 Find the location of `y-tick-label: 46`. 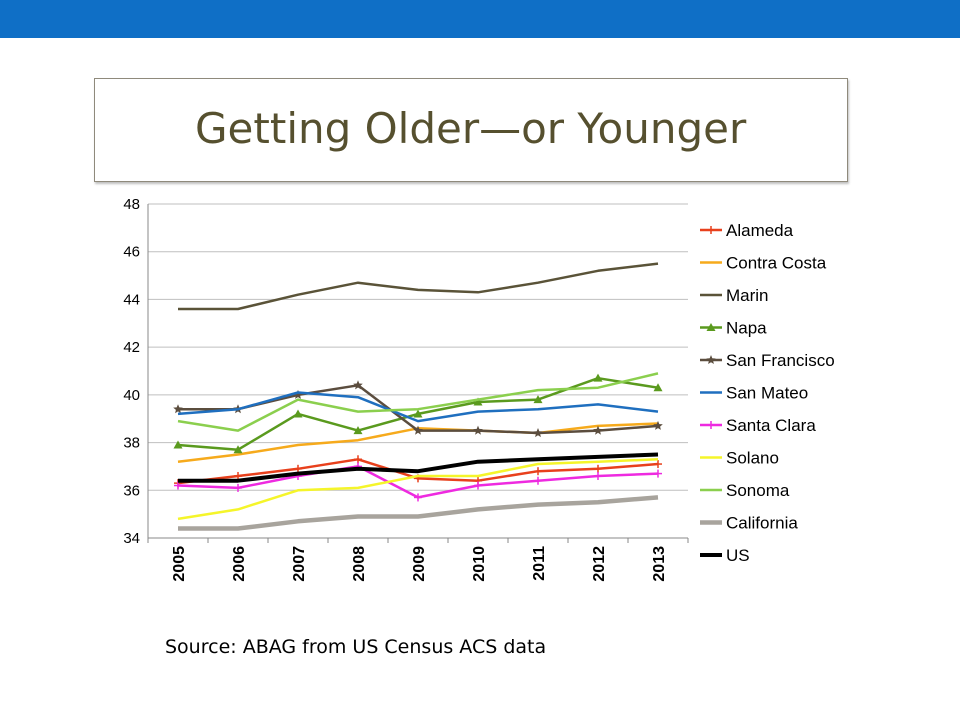

y-tick-label: 46 is located at coordinates (131, 252).